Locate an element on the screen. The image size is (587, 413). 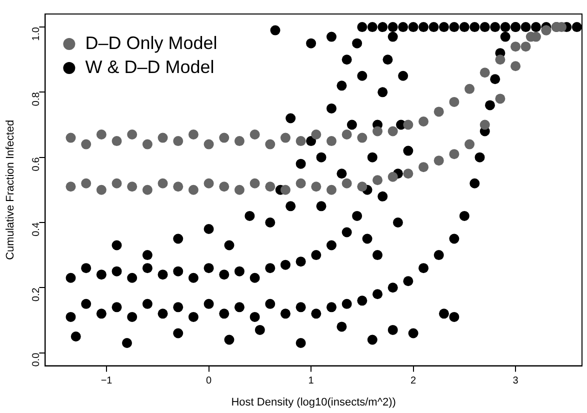
y-tick-label: 0.4 is located at coordinates (36, 229).